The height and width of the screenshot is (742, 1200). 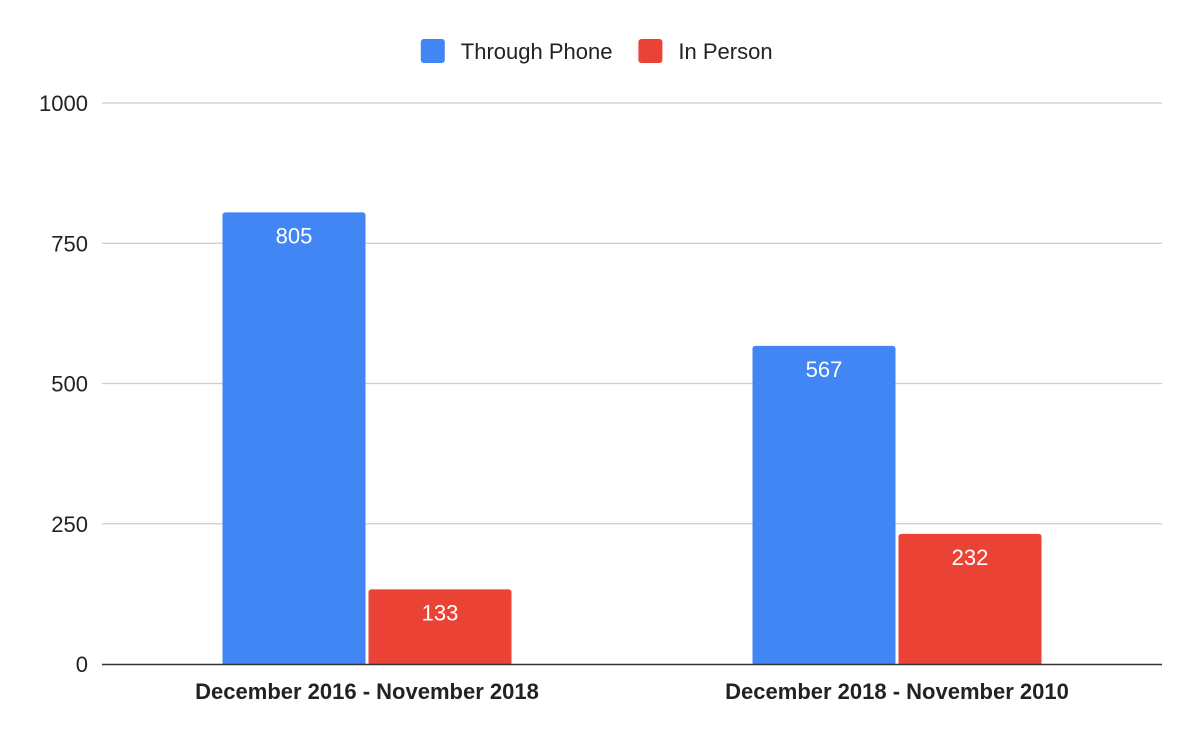 I want to click on y-axis: 0 250 500 750 1000, so click(x=63, y=384).